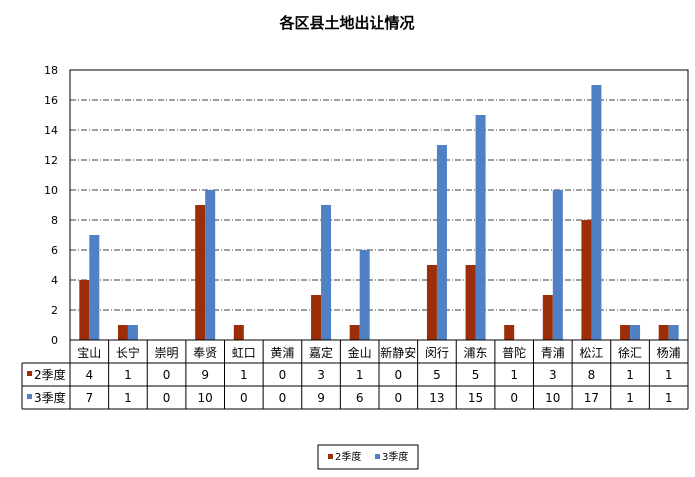  I want to click on y-tick-label: 14, so click(51, 130).